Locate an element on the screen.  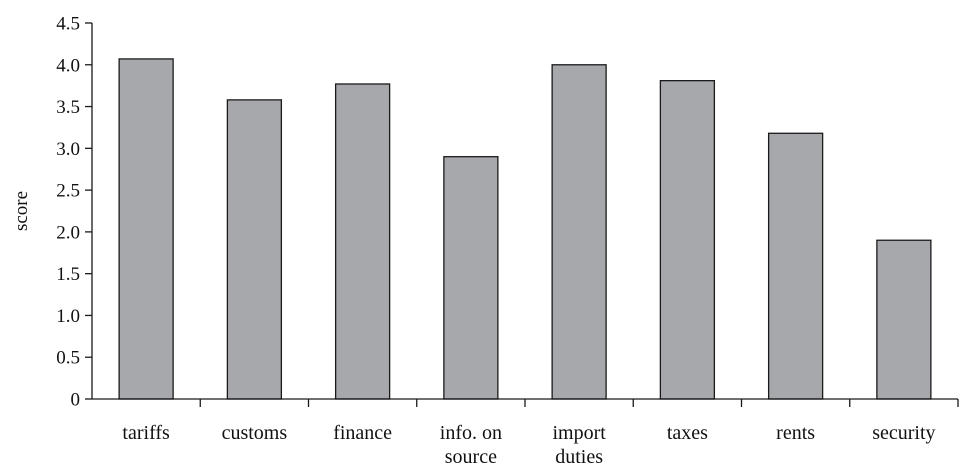
x-category-label-line: customs is located at coordinates (255, 433).